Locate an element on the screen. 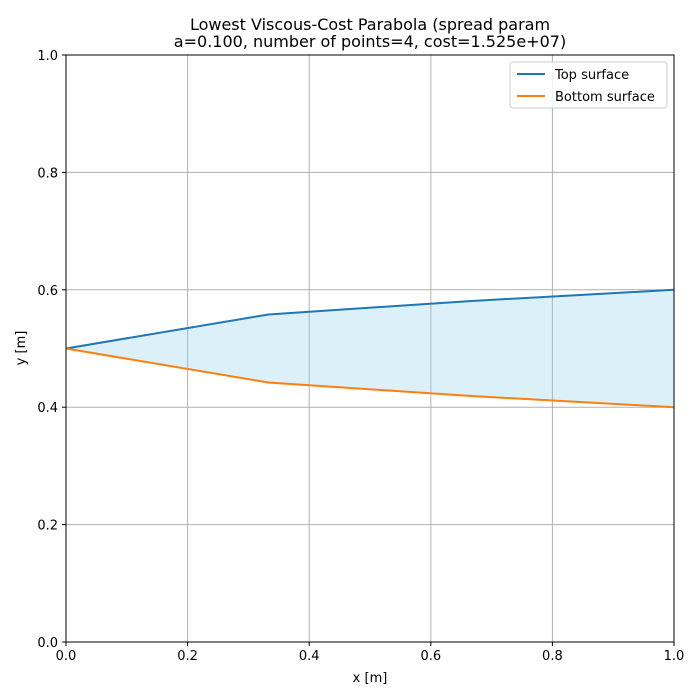 The image size is (700, 700). legend-label-top-surface: Top surface is located at coordinates (591, 75).